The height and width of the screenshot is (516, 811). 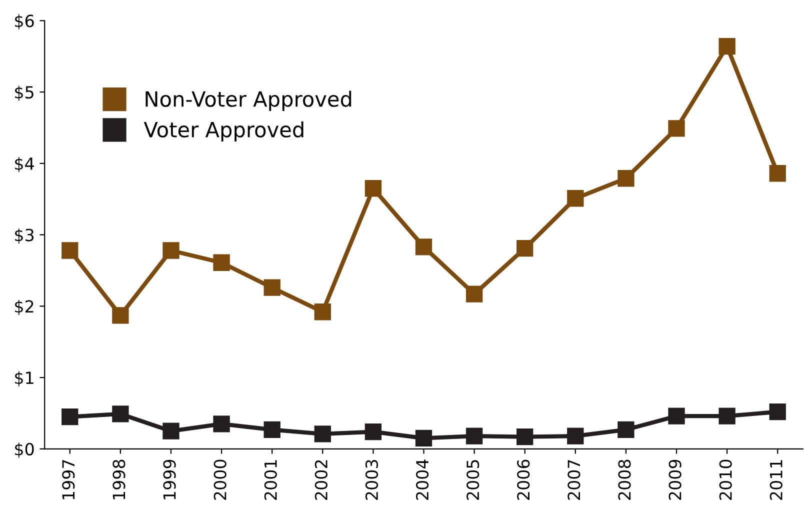 I want to click on x-tick-label: 2000, so click(x=220, y=480).